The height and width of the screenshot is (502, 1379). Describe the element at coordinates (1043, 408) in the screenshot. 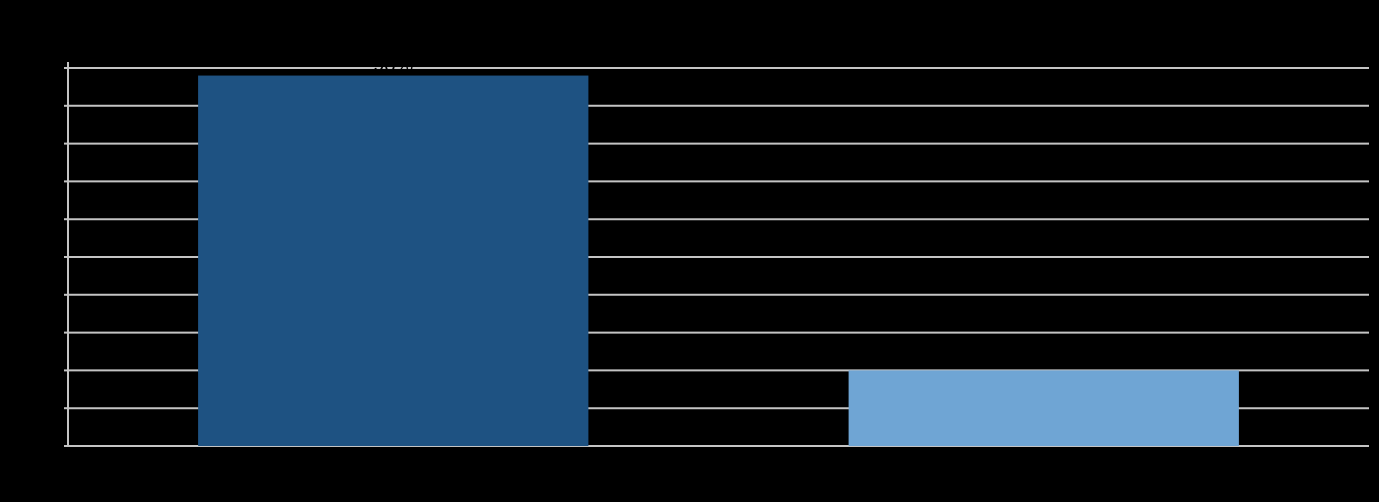

I see `bar` at that location.